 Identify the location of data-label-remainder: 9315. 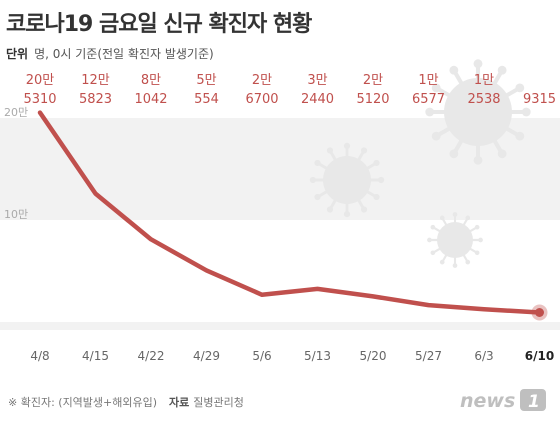
(539, 99).